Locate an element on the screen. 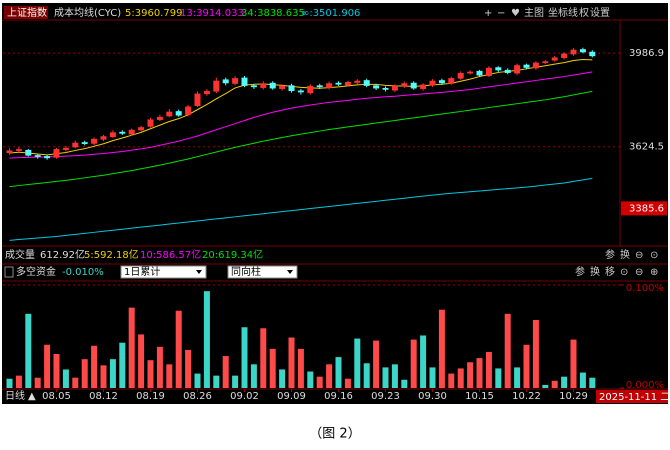 Image resolution: width=670 pixels, height=450 pixels. volume-item: 5:592.18亿 is located at coordinates (111, 254).